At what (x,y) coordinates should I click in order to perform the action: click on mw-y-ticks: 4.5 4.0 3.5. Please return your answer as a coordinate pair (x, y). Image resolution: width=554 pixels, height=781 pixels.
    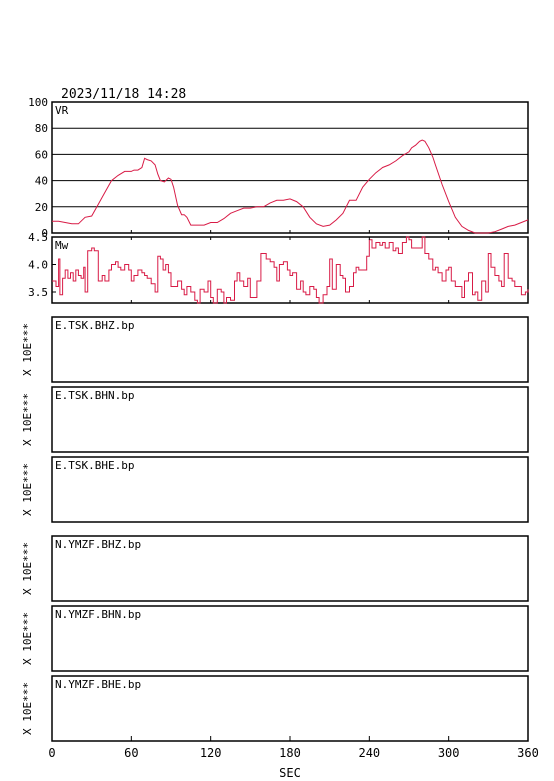
    Looking at the image, I should click on (42, 265).